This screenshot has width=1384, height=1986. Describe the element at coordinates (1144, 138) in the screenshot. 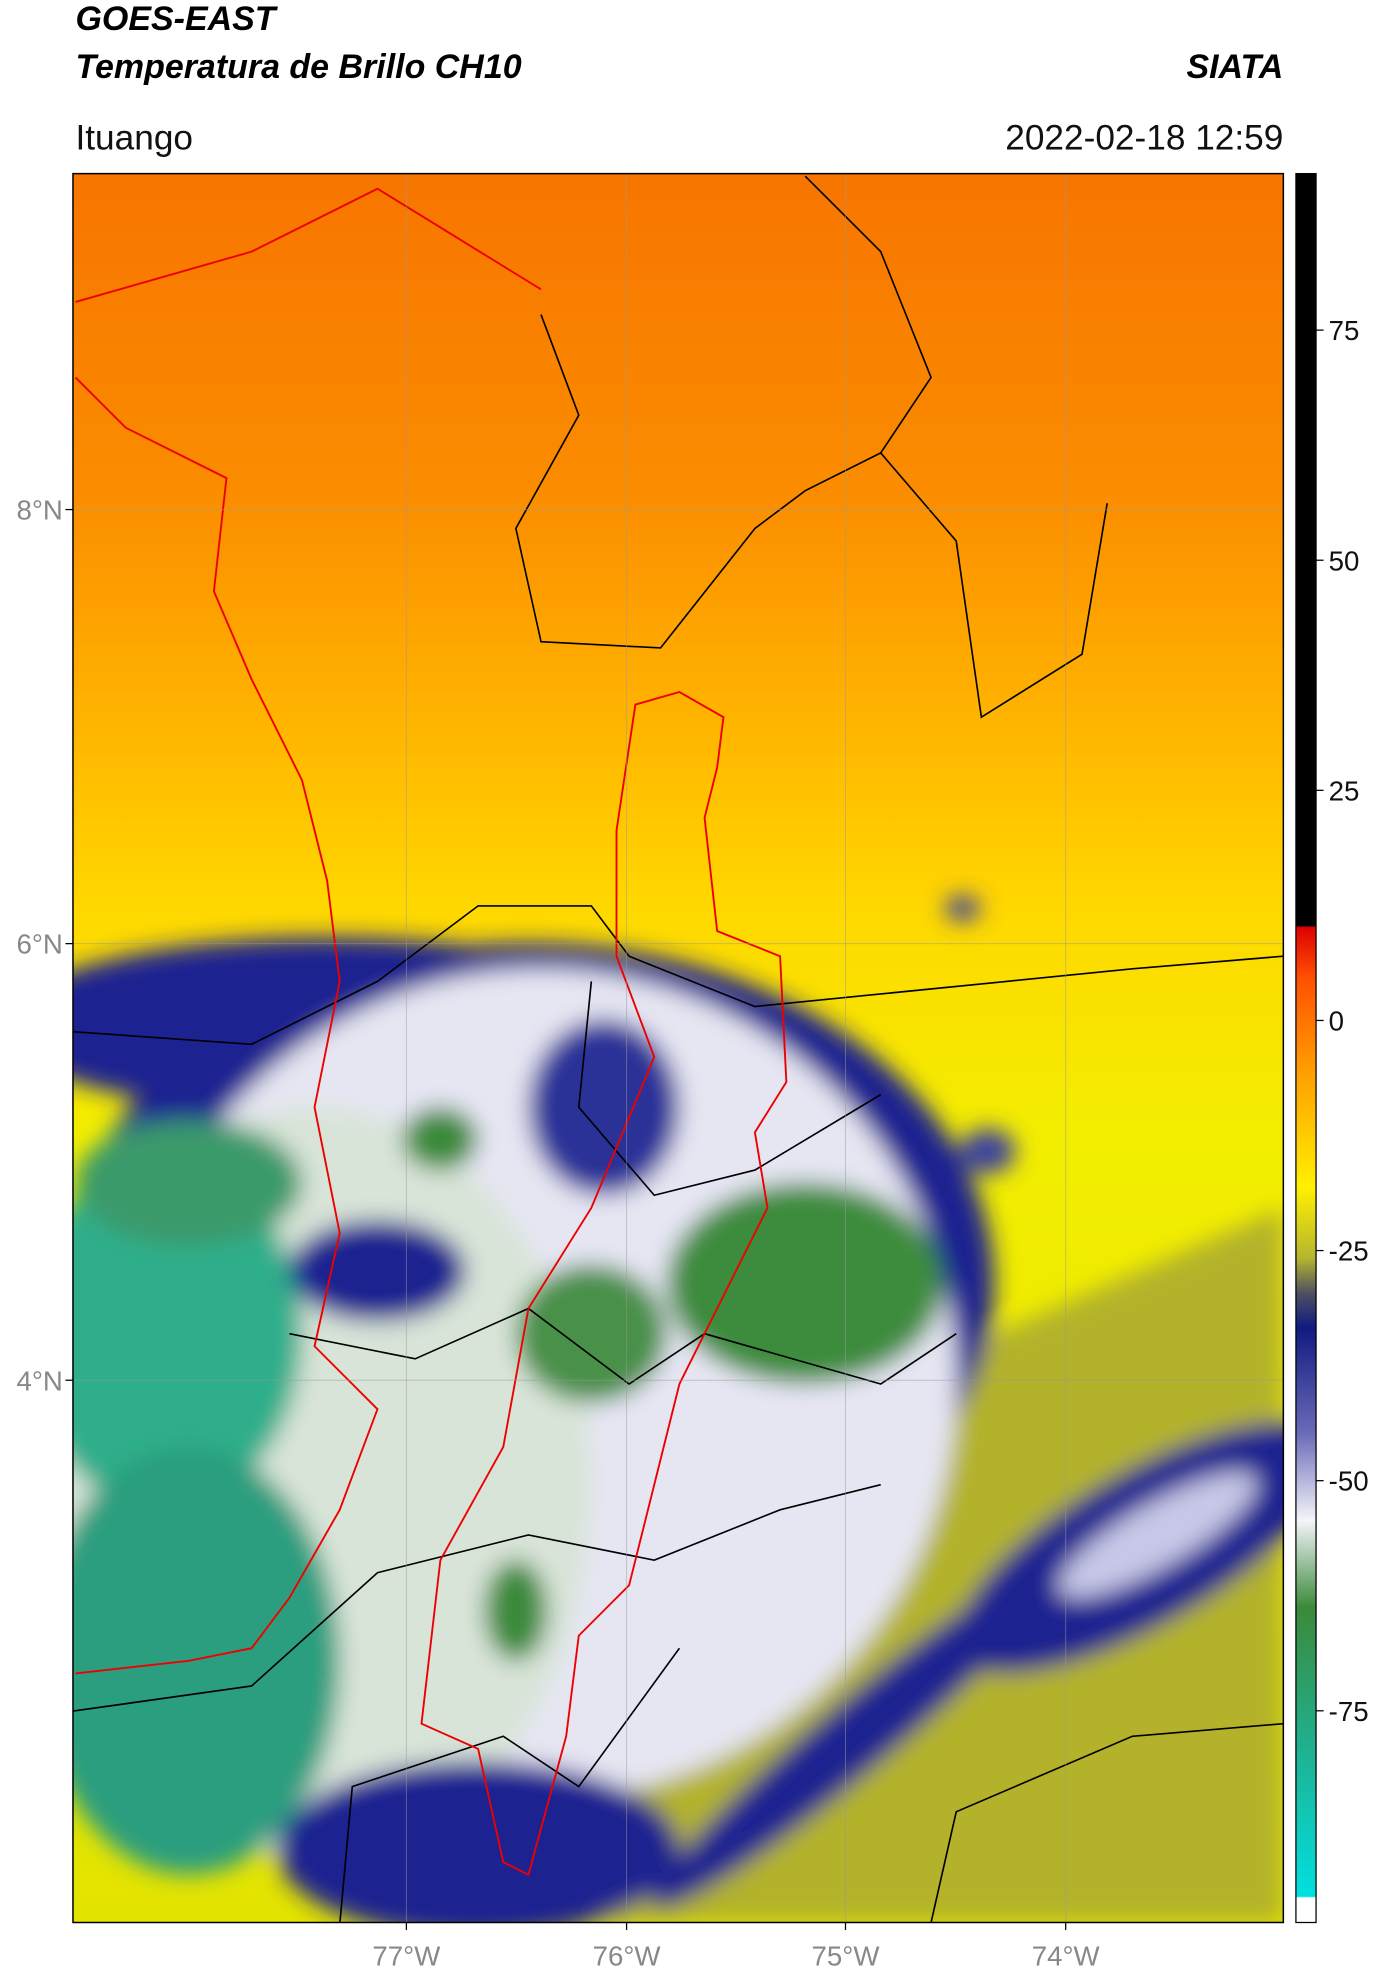

I see `timestamp: 2022-02-18 12:59` at that location.